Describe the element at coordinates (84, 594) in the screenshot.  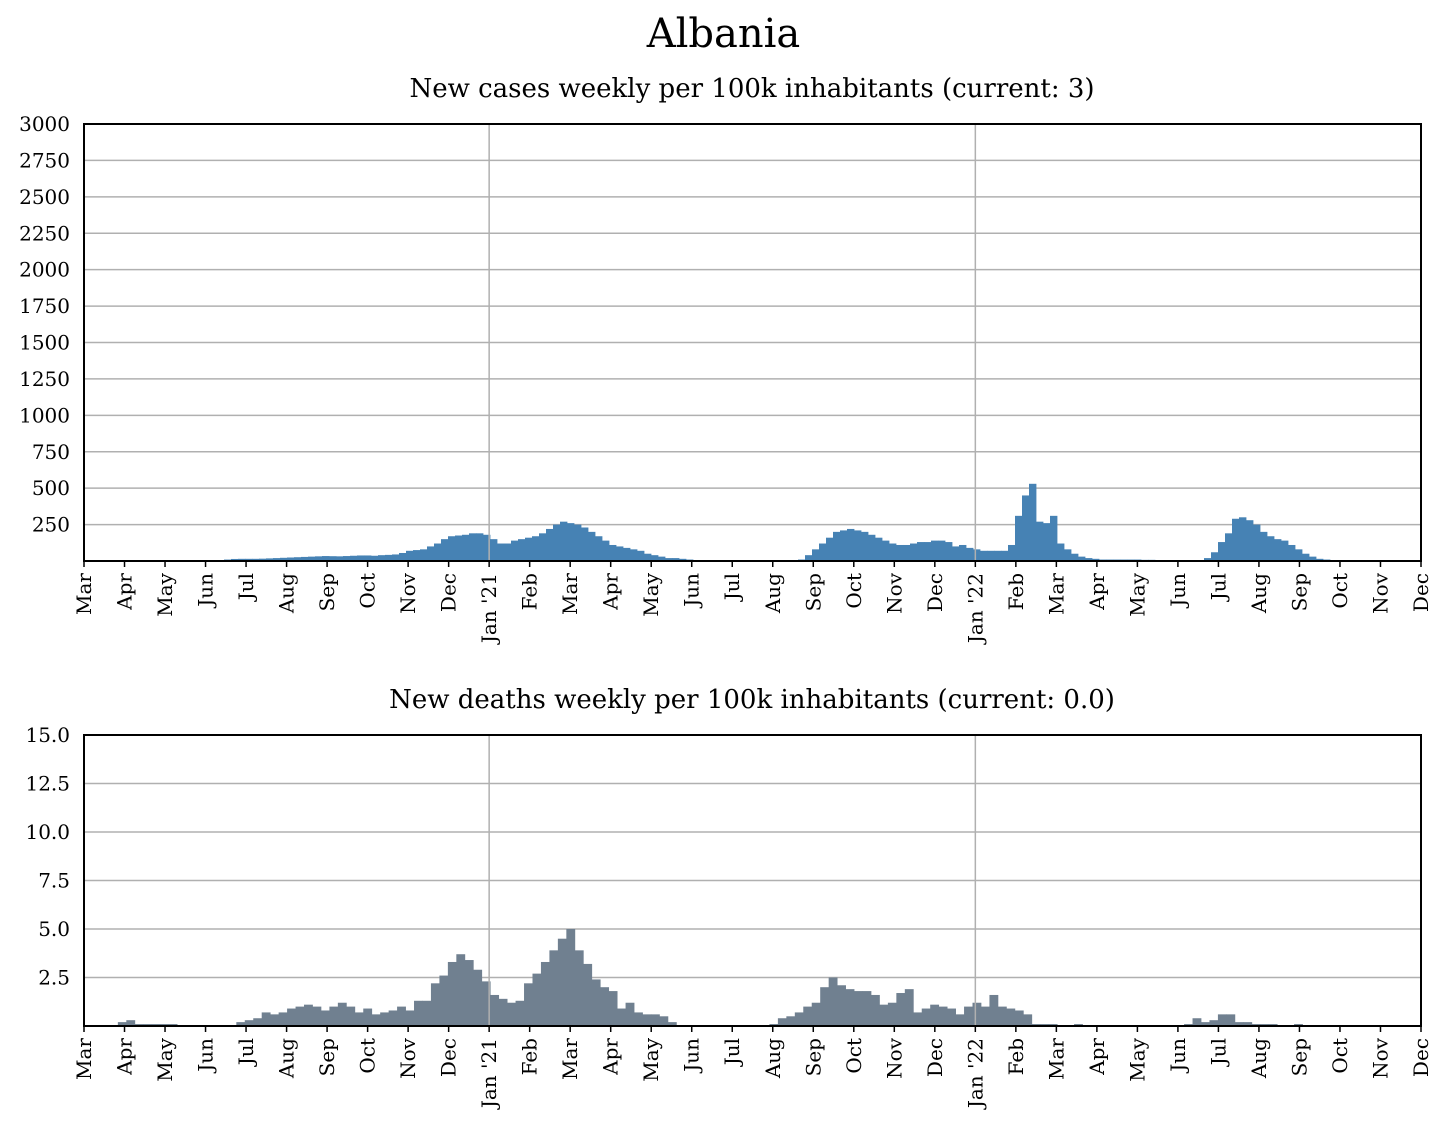
I see `cases-xtick-label: Mar` at that location.